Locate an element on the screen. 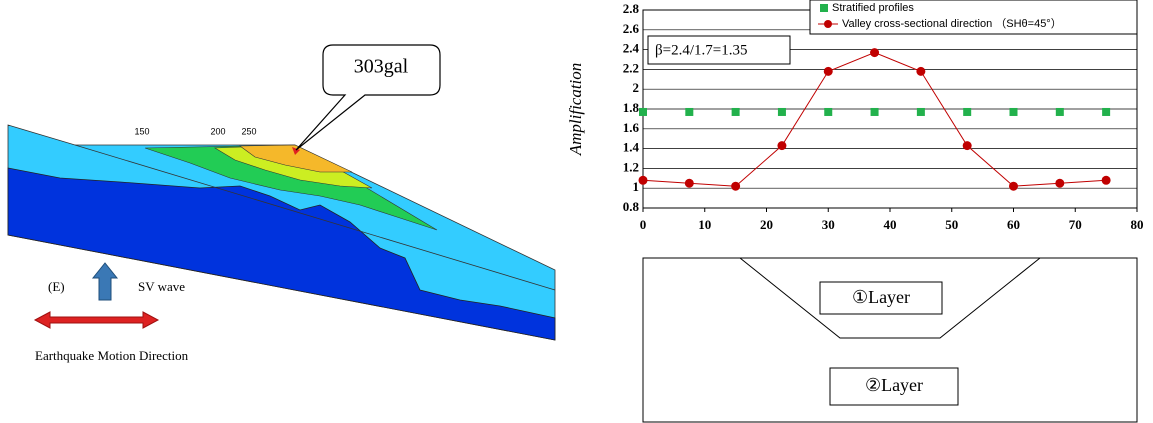  motion-arrow is located at coordinates (96, 320).